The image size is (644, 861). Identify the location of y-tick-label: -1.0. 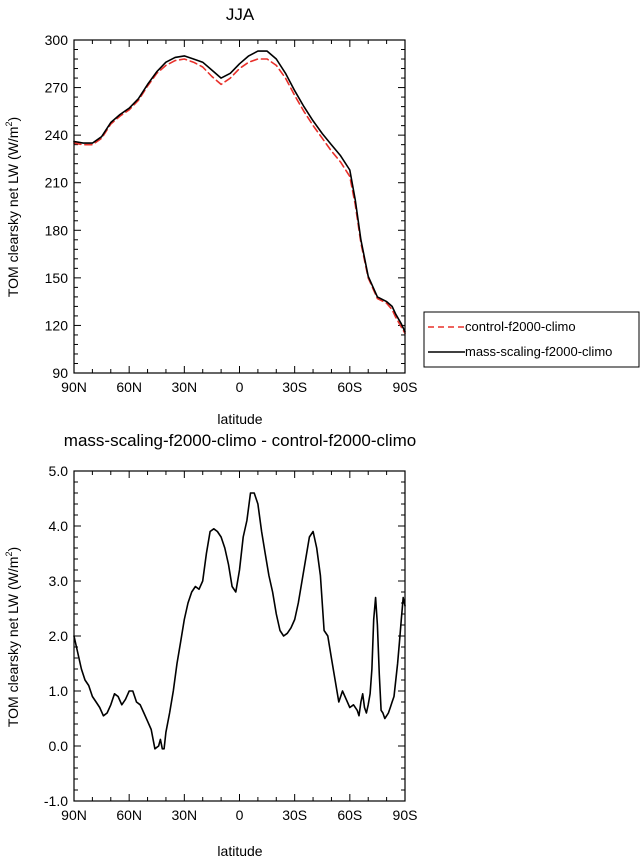
(56, 801).